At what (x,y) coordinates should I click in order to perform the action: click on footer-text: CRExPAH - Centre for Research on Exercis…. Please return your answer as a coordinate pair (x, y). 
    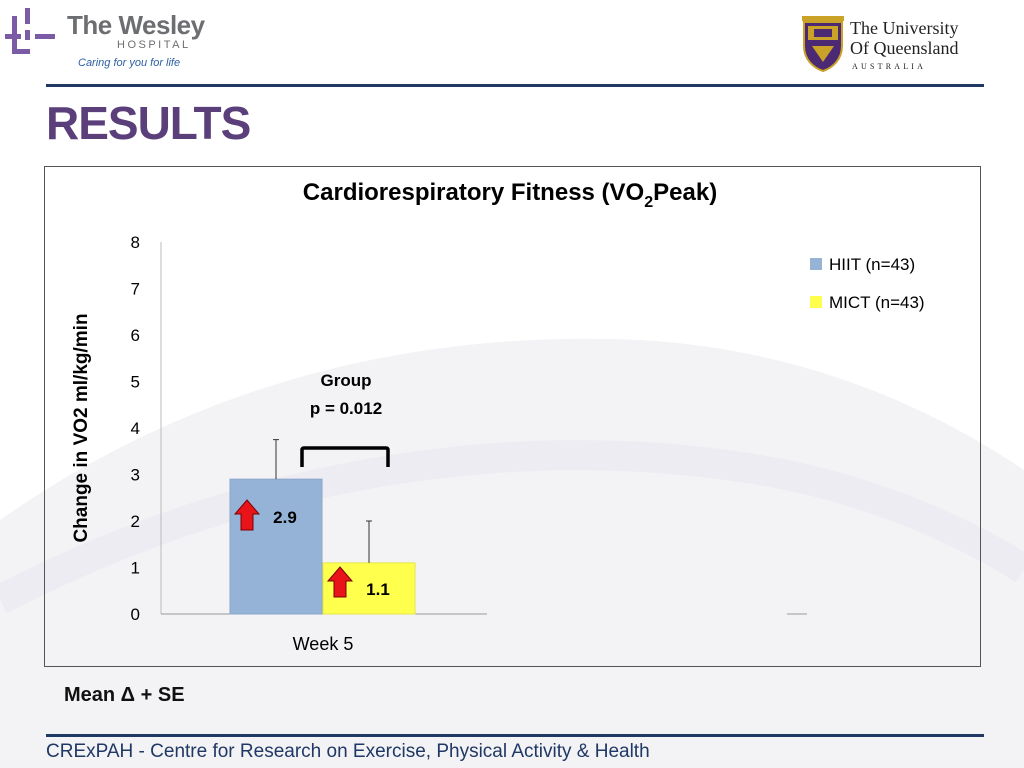
    Looking at the image, I should click on (348, 751).